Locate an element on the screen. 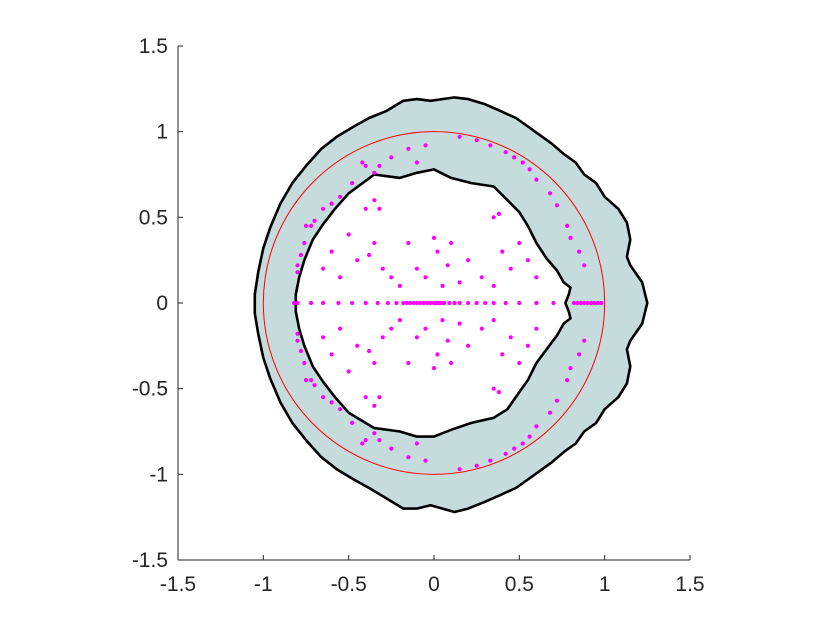  y-tick-label: -0.5 is located at coordinates (150, 389).